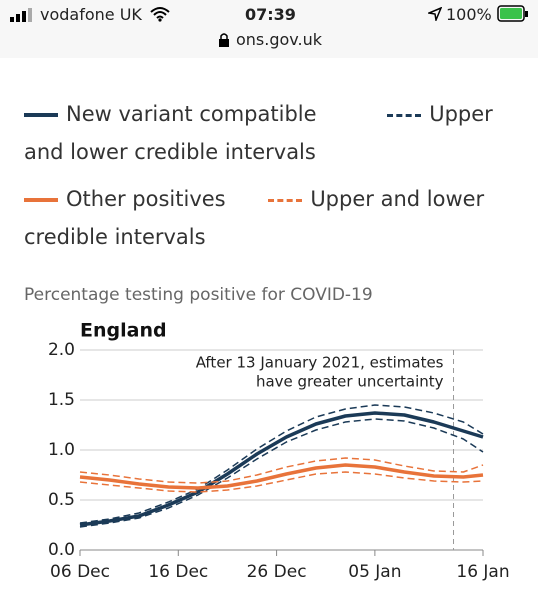 Image resolution: width=538 pixels, height=600 pixels. Describe the element at coordinates (91, 14) in the screenshot. I see `carrier: vodafone UK` at that location.